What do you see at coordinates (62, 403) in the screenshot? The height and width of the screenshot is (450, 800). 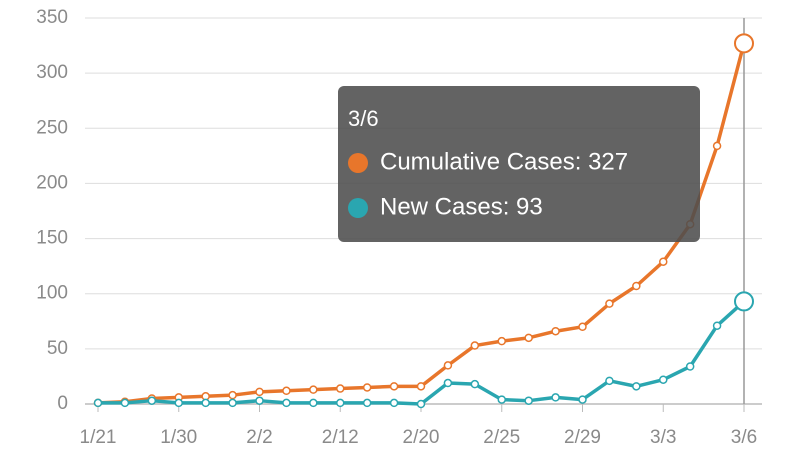 I see `y-tick-label: 0` at bounding box center [62, 403].